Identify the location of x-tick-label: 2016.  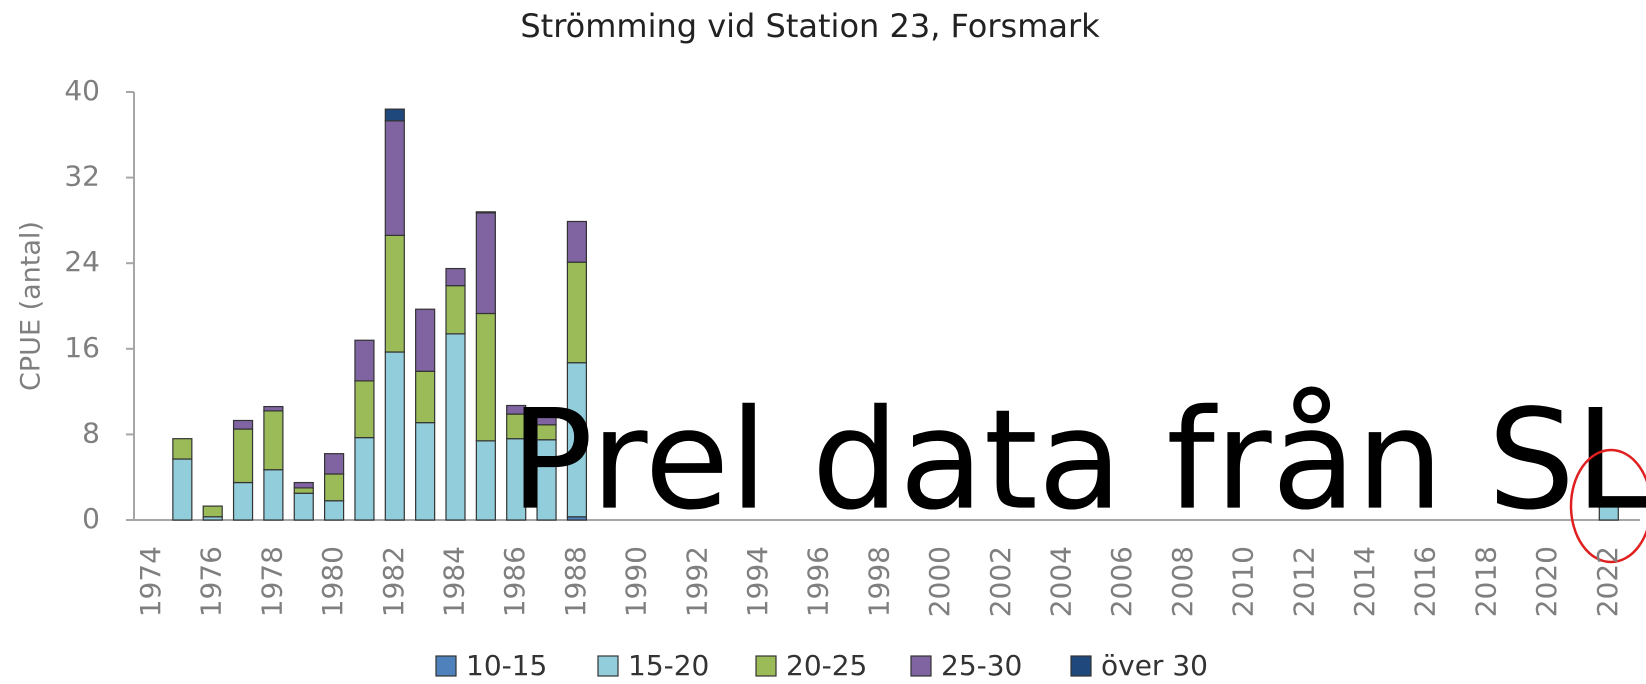
(1425, 581).